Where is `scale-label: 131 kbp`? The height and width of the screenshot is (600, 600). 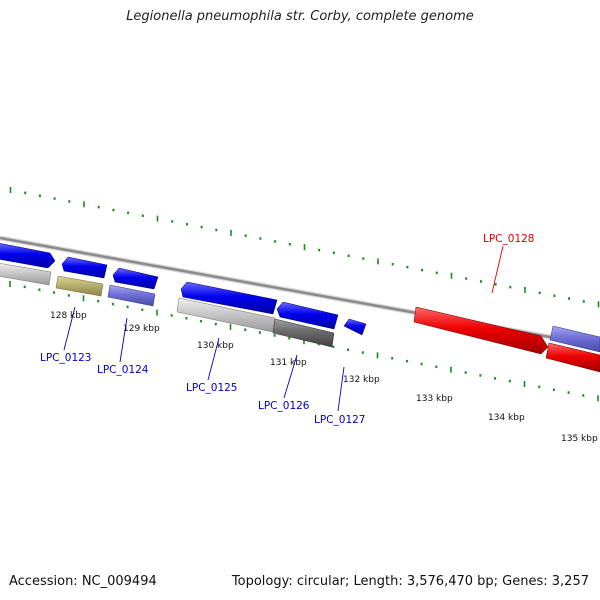
scale-label: 131 kbp is located at coordinates (288, 363).